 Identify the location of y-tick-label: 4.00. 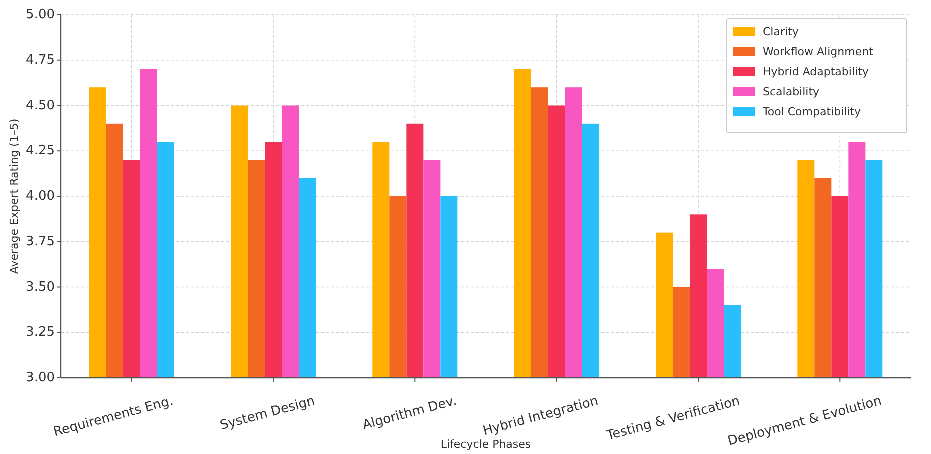
(40, 196).